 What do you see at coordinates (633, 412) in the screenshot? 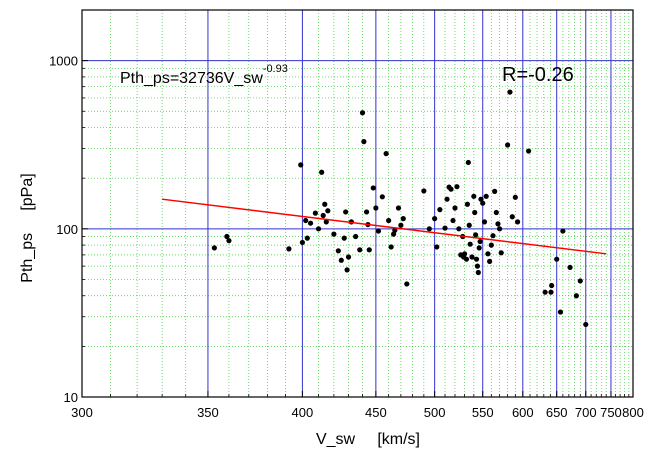
I see `x-tick-label: 800` at bounding box center [633, 412].